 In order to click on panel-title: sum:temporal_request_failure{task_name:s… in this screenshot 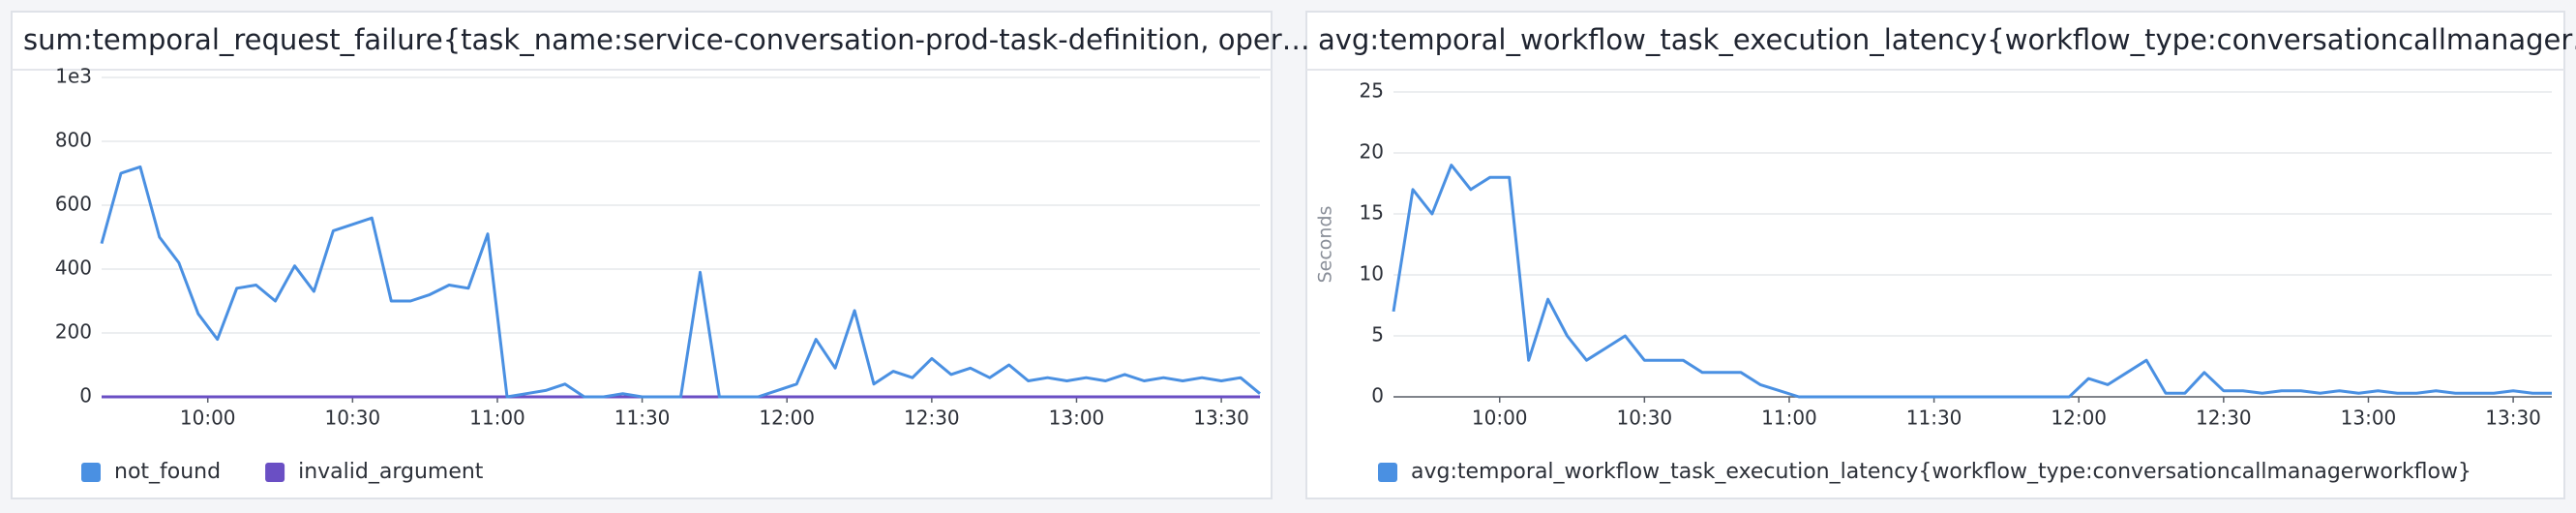, I will do `click(666, 39)`.